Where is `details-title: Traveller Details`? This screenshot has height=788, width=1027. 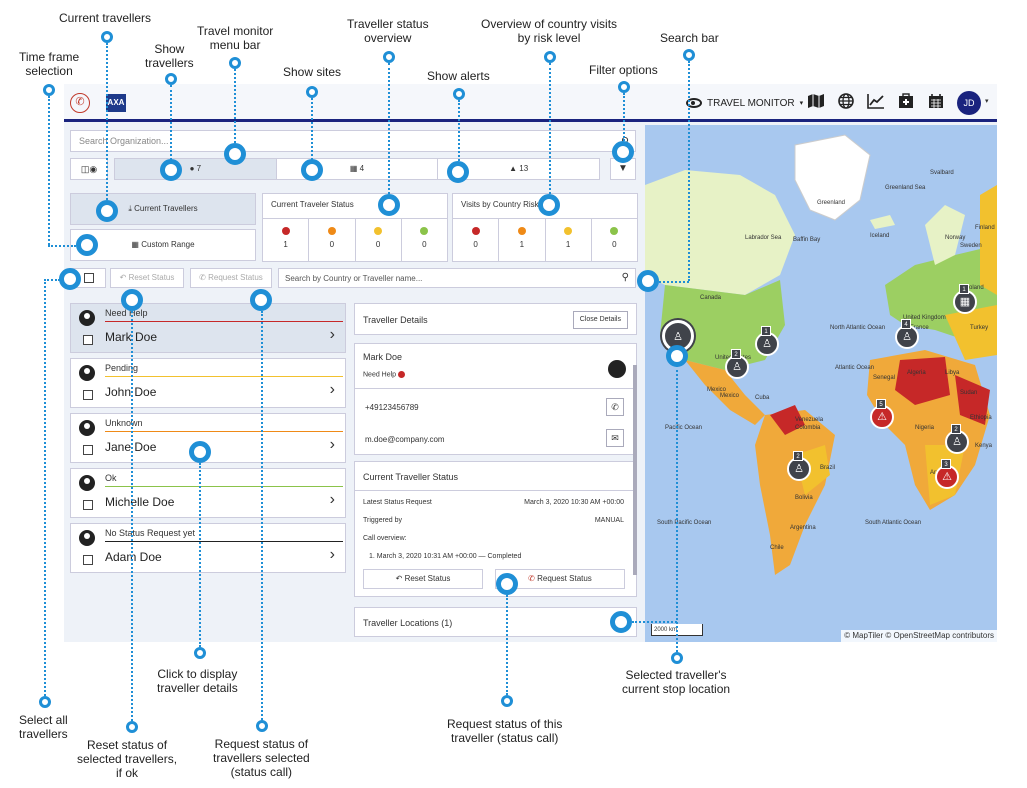 details-title: Traveller Details is located at coordinates (395, 320).